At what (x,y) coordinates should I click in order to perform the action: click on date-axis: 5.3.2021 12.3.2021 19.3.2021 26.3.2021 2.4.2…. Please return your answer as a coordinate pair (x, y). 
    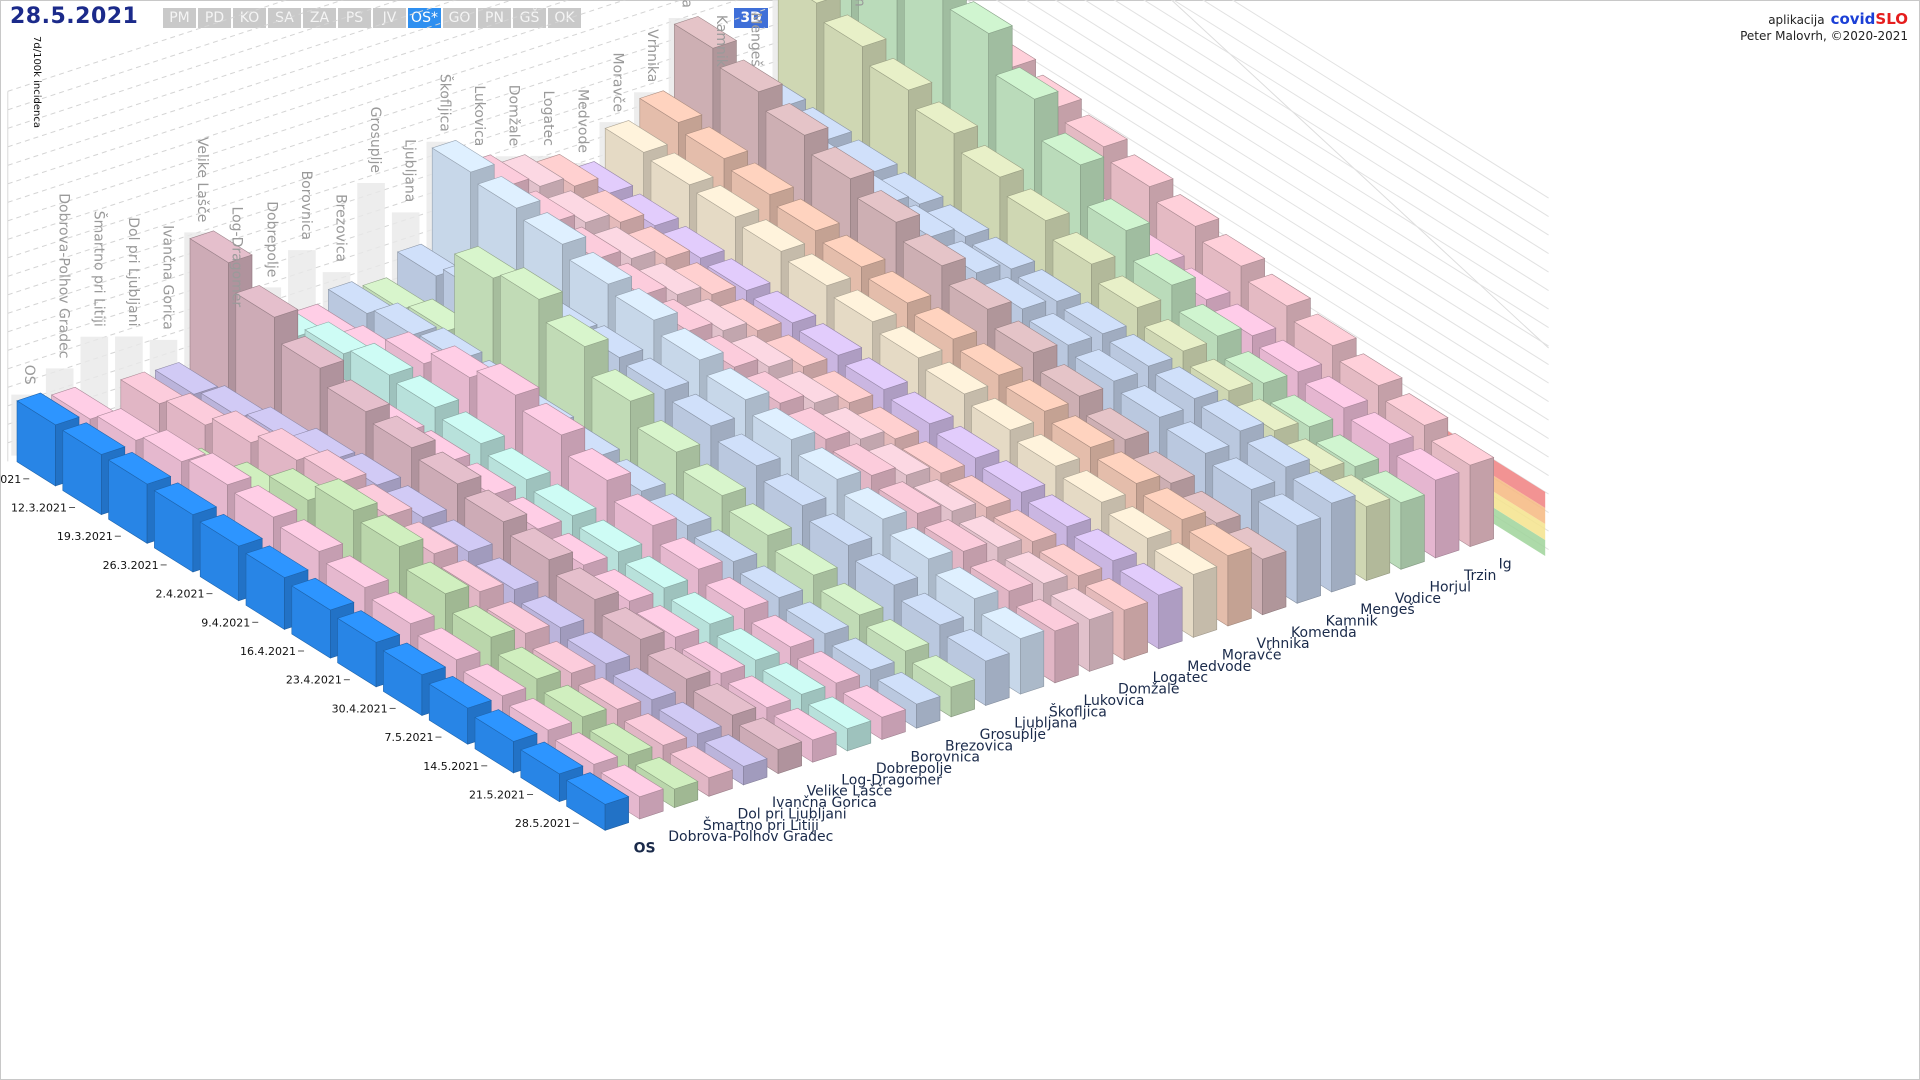
    Looking at the image, I should click on (289, 651).